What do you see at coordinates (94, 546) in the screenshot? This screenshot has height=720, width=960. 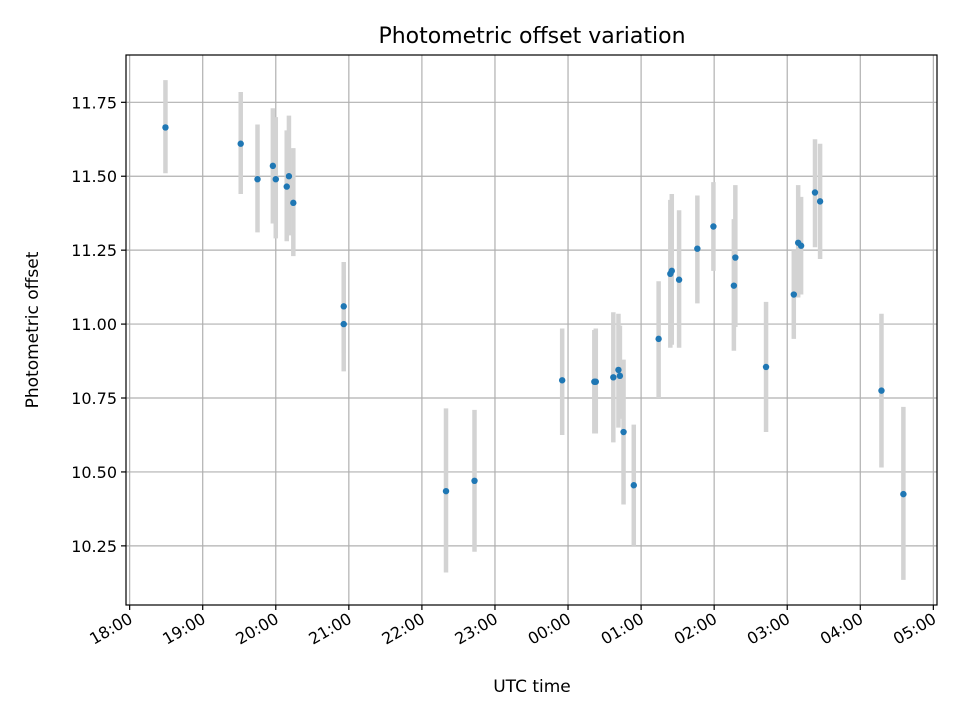 I see `y-tick-label: 10.25` at bounding box center [94, 546].